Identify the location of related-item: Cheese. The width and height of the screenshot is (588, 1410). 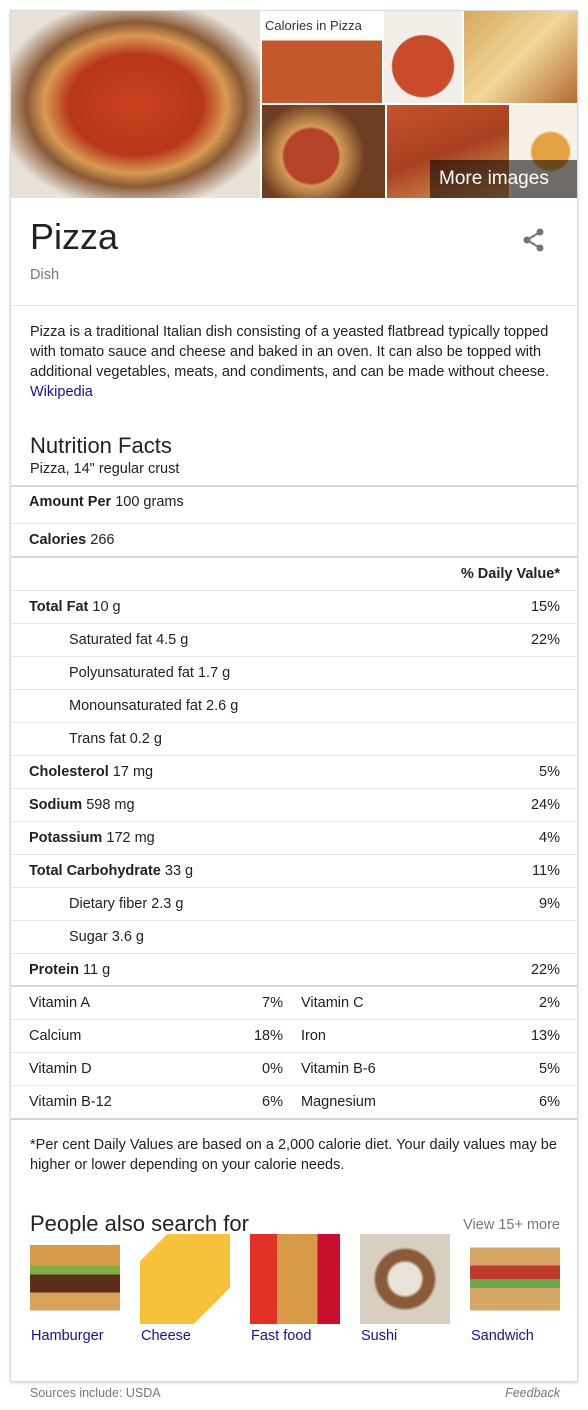
(166, 1336).